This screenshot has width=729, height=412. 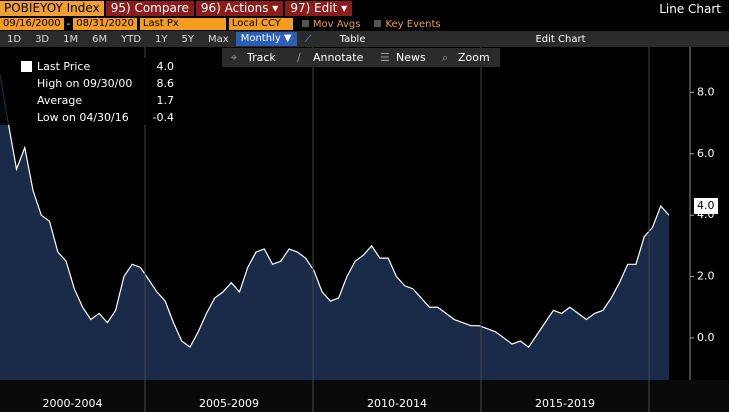 What do you see at coordinates (131, 39) in the screenshot?
I see `period-button: YTD` at bounding box center [131, 39].